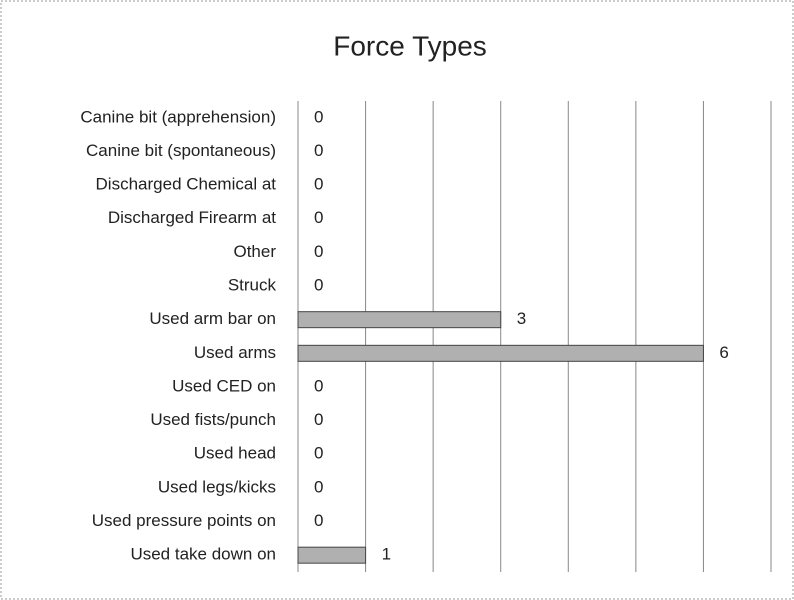 The width and height of the screenshot is (794, 600). I want to click on y-tick-label: Used fists/punch, so click(213, 419).